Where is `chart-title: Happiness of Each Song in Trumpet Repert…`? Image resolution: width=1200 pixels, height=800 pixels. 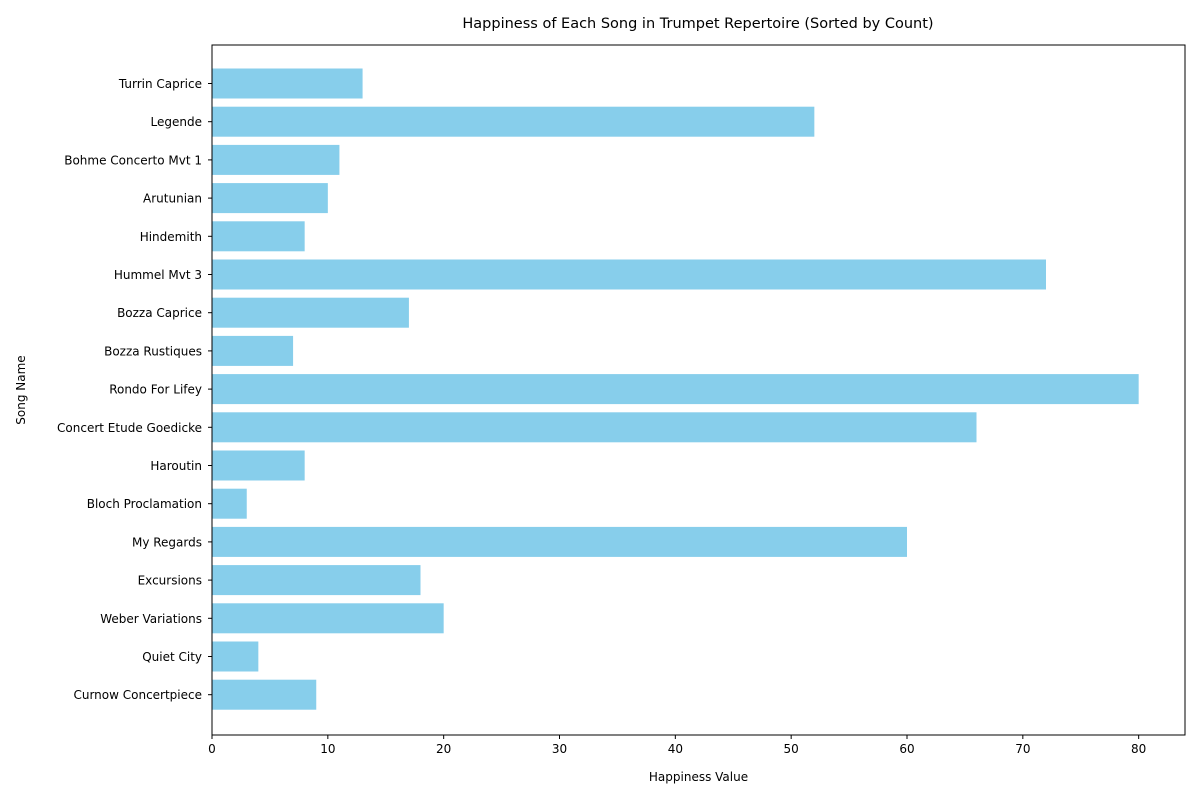 chart-title: Happiness of Each Song in Trumpet Repert… is located at coordinates (697, 24).